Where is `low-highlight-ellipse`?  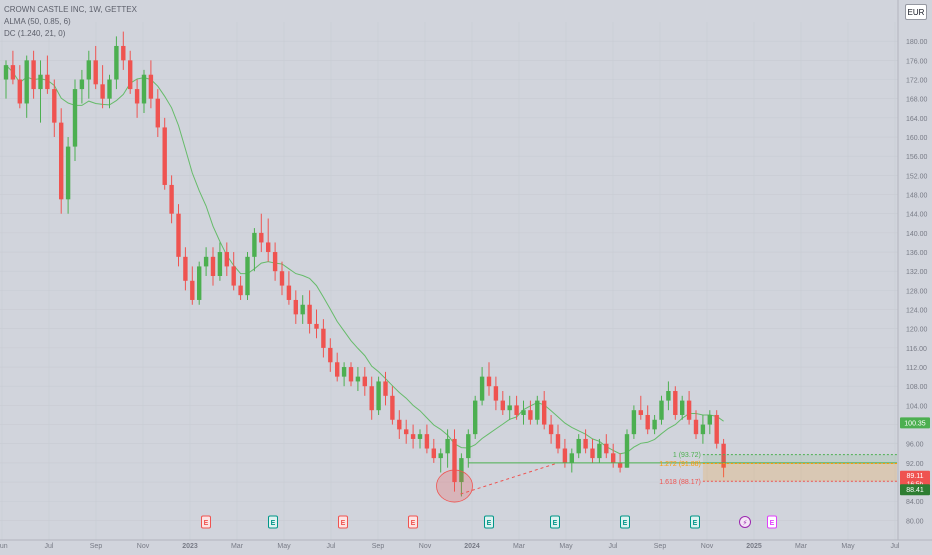 low-highlight-ellipse is located at coordinates (454, 486).